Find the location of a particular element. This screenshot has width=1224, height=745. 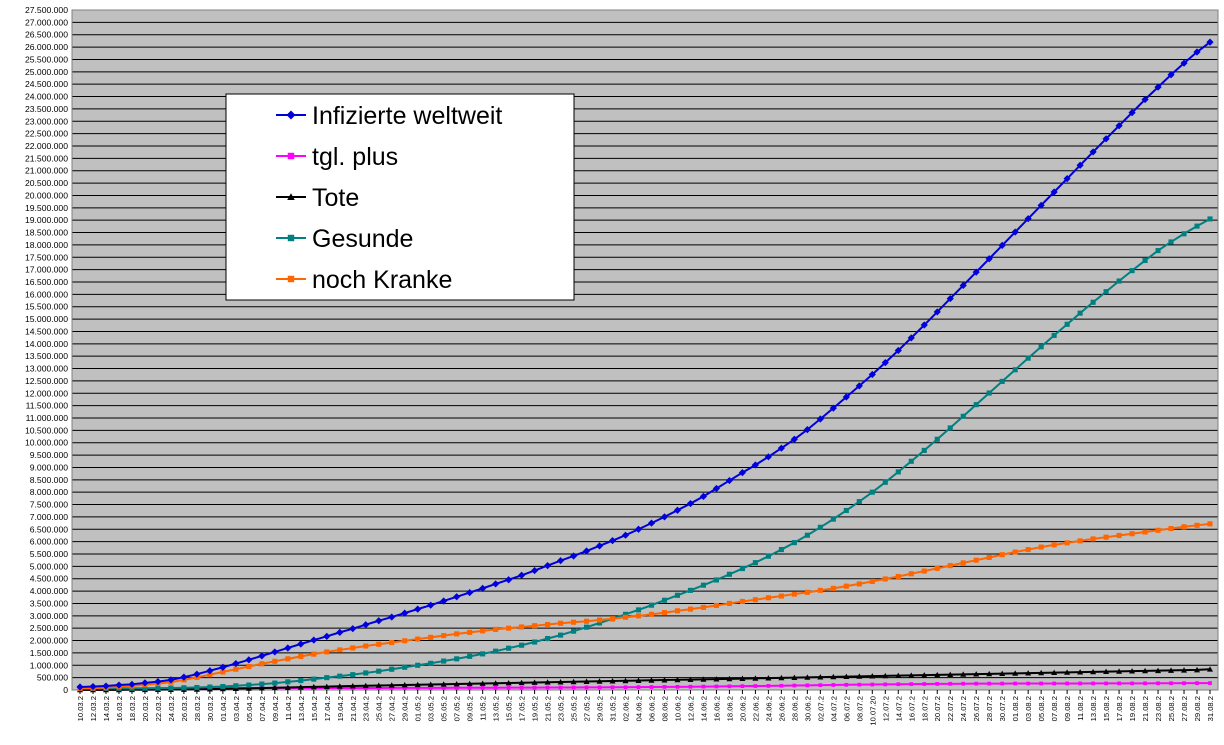

x-tick-label: 14.06.2 is located at coordinates (703, 708).